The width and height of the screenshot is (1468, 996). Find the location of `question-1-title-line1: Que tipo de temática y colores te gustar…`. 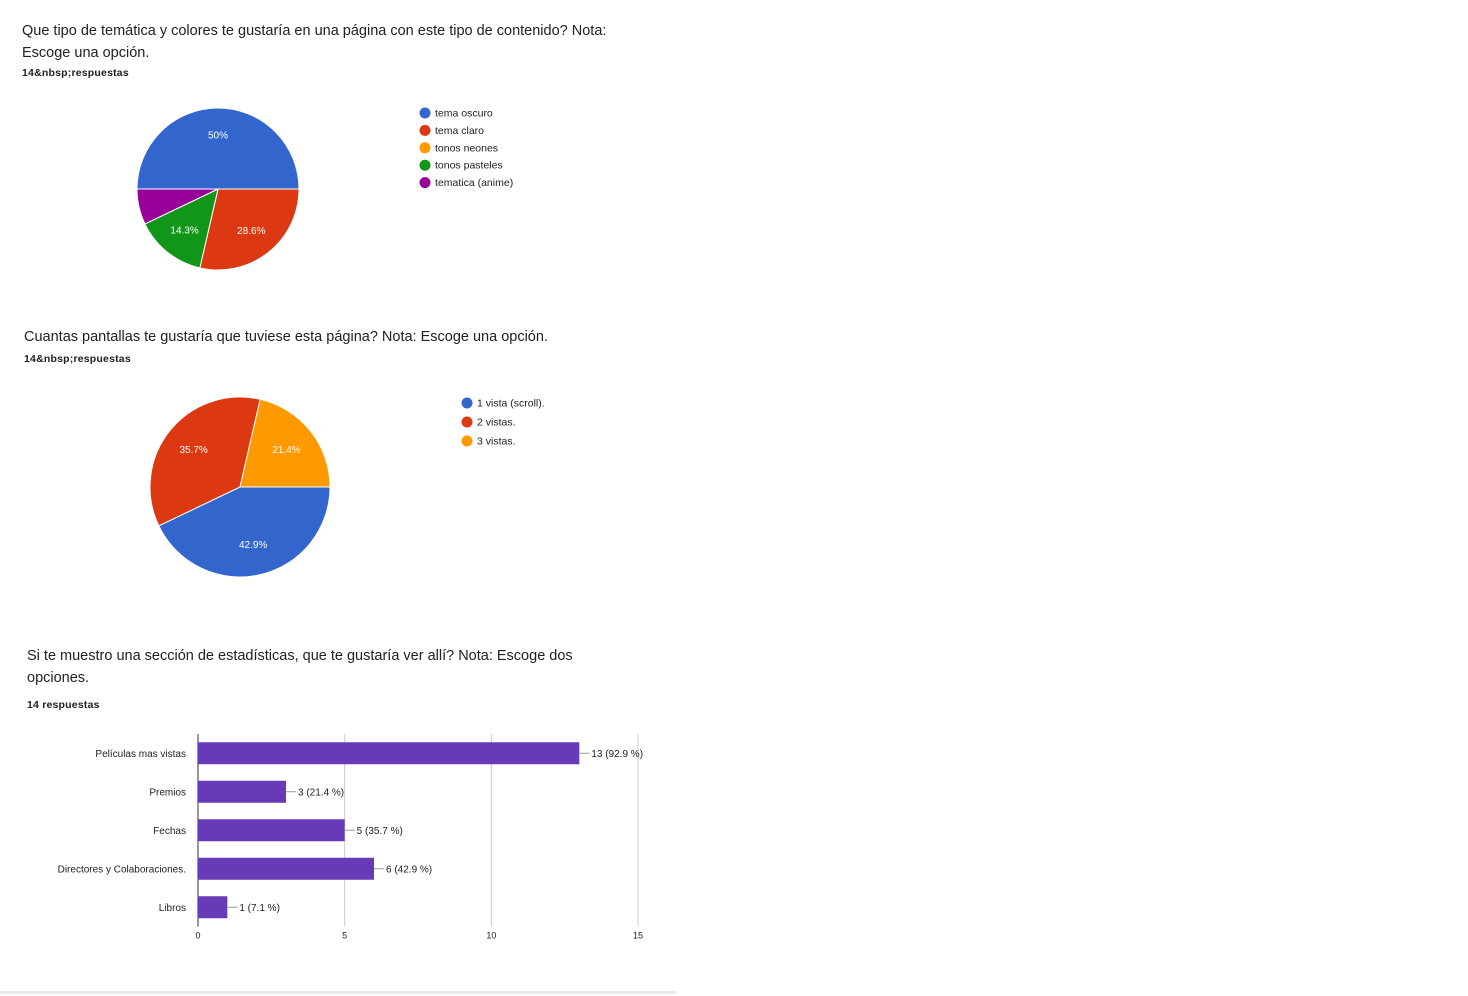

question-1-title-line1: Que tipo de temática y colores te gustar… is located at coordinates (314, 31).